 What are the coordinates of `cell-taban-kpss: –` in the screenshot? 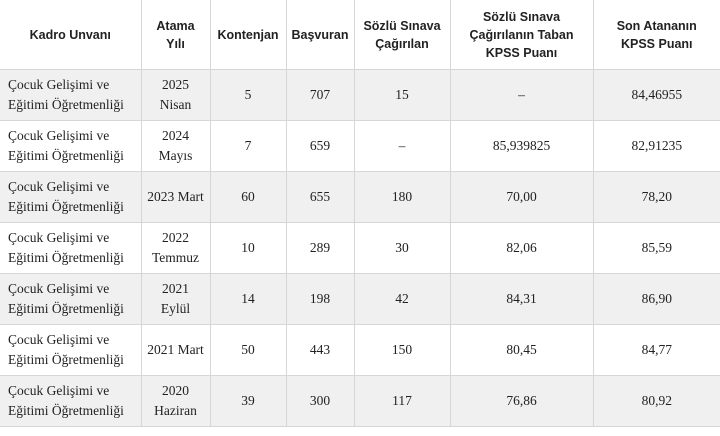 It's located at (522, 95).